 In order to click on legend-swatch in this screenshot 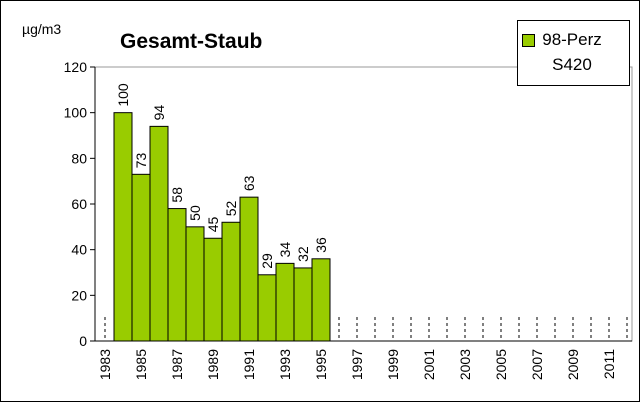, I will do `click(528, 40)`.